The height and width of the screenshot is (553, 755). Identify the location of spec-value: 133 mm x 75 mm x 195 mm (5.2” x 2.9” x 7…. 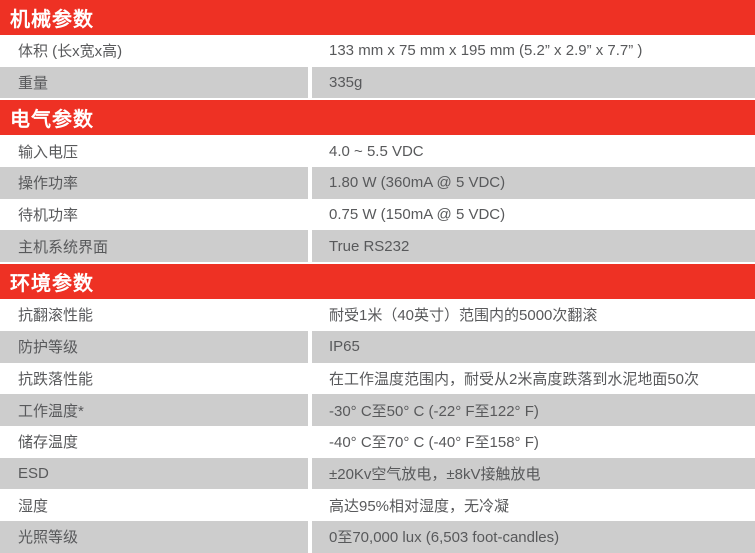
(486, 51).